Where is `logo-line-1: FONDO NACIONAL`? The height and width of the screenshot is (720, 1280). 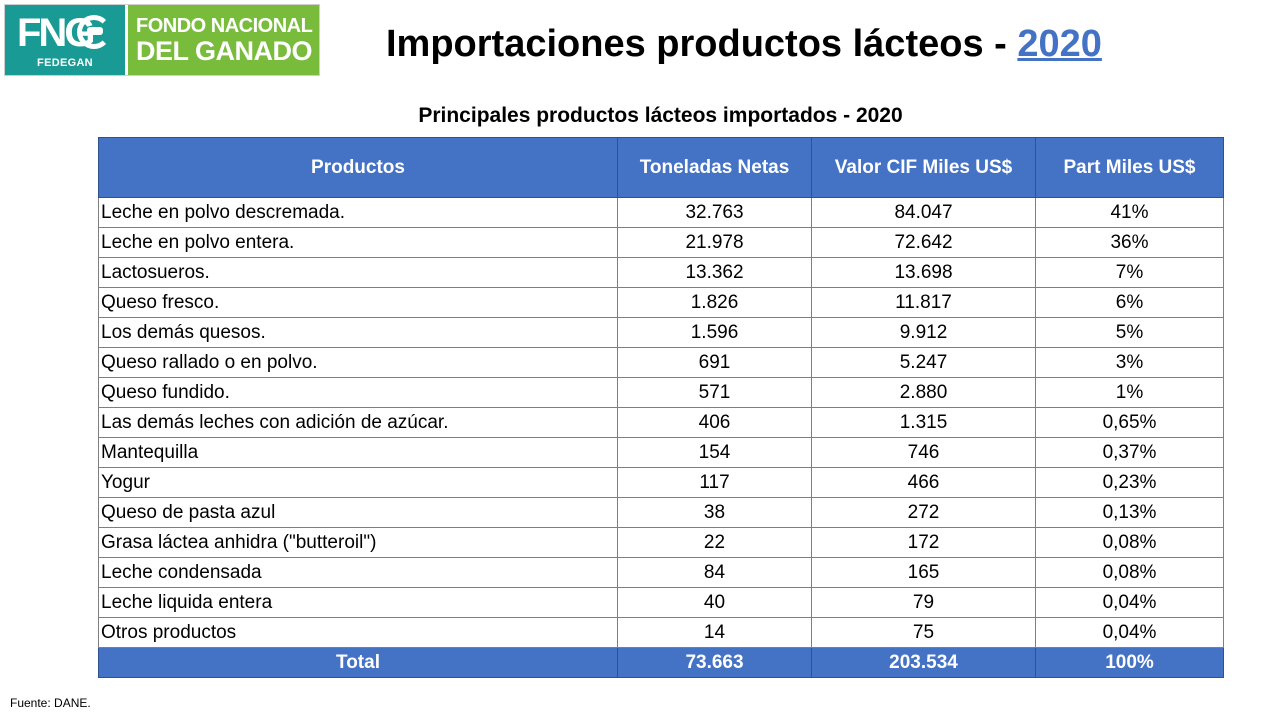 logo-line-1: FONDO NACIONAL is located at coordinates (224, 26).